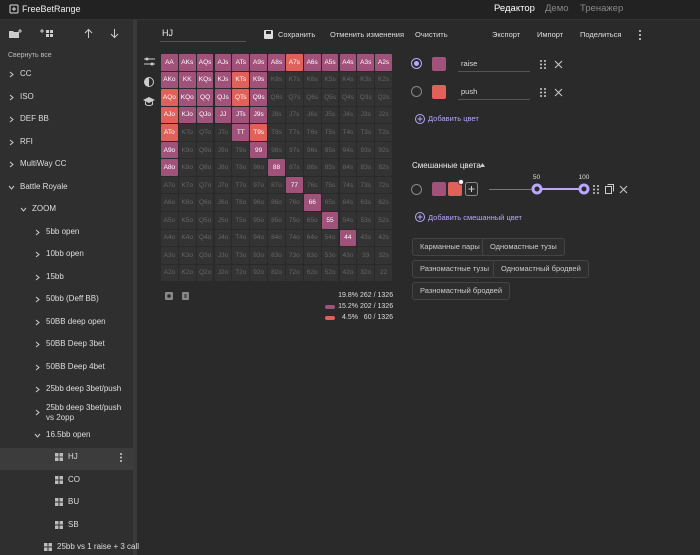 The image size is (700, 555). What do you see at coordinates (241, 273) in the screenshot?
I see `hand-cell: T2o` at bounding box center [241, 273].